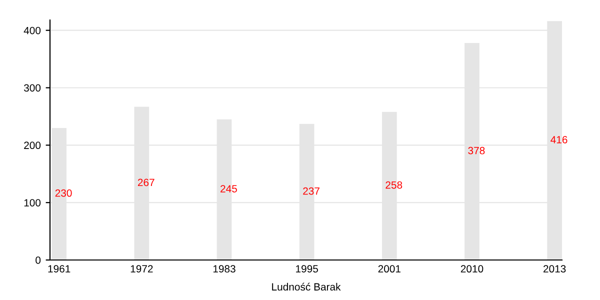 The image size is (600, 300). I want to click on x-tick-label: 2001, so click(389, 269).